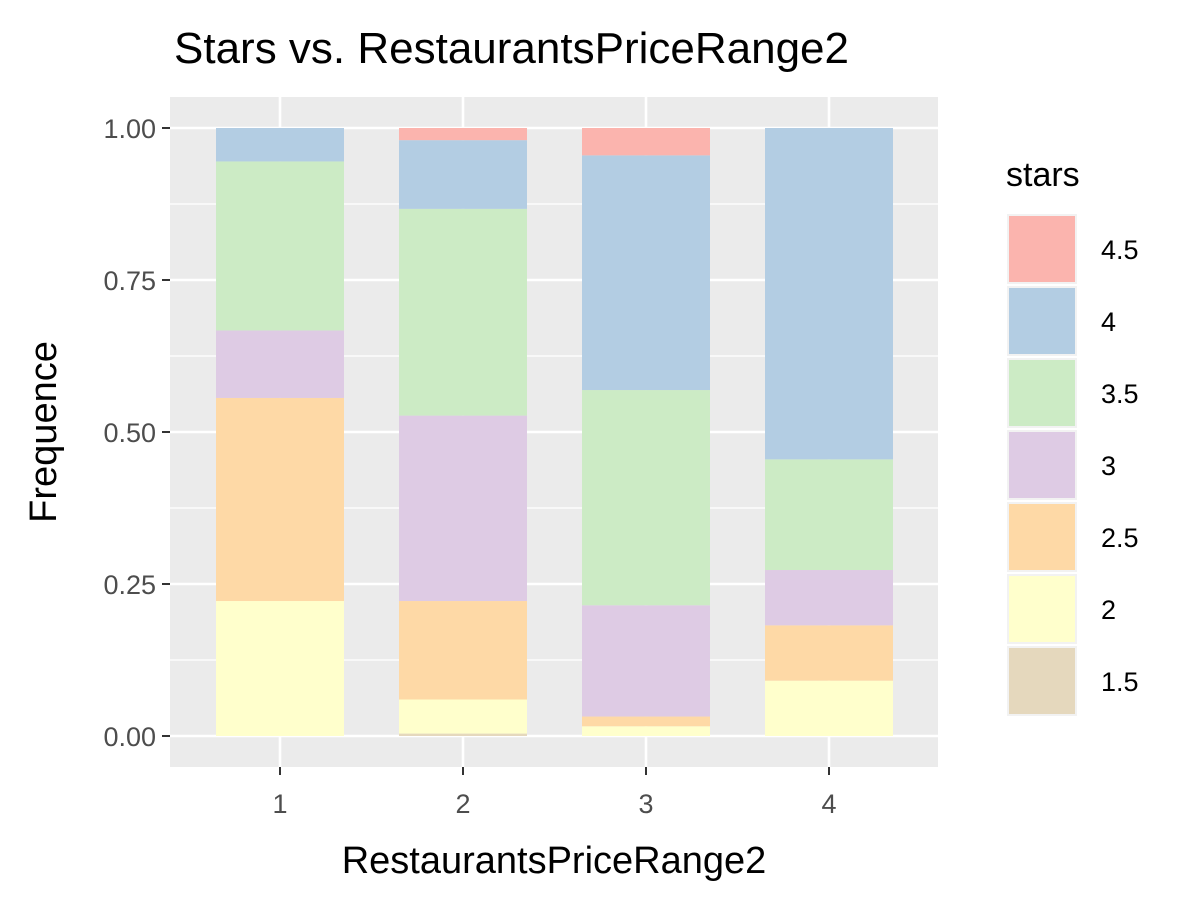  What do you see at coordinates (44, 432) in the screenshot?
I see `y-axis-title: Frequence` at bounding box center [44, 432].